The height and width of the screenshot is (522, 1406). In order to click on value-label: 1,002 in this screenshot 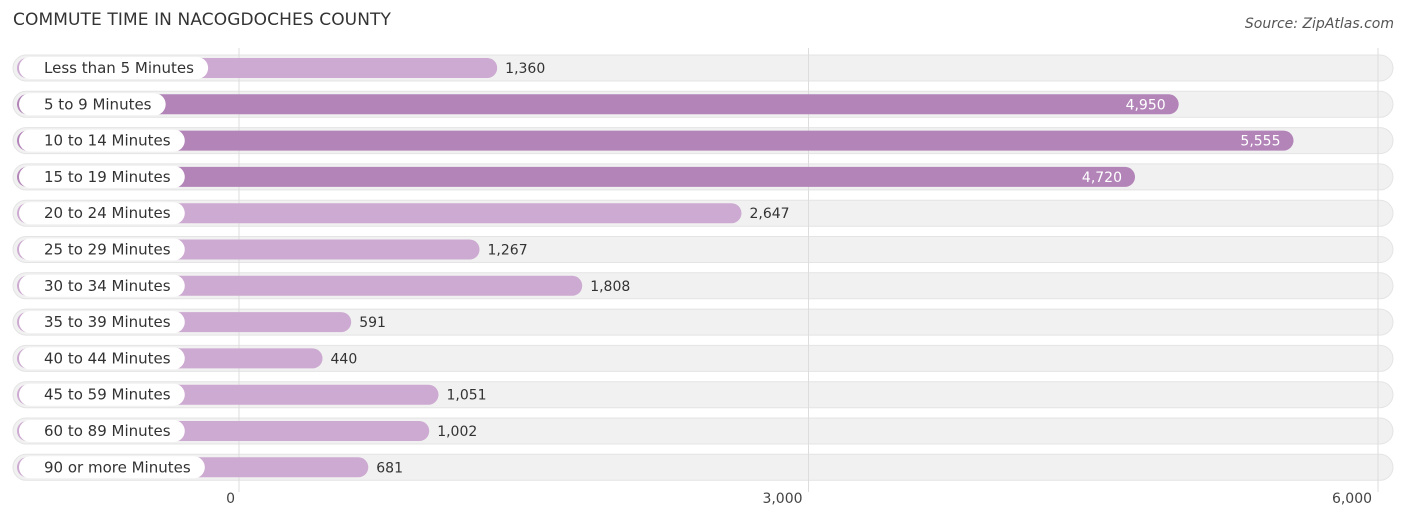, I will do `click(457, 432)`.